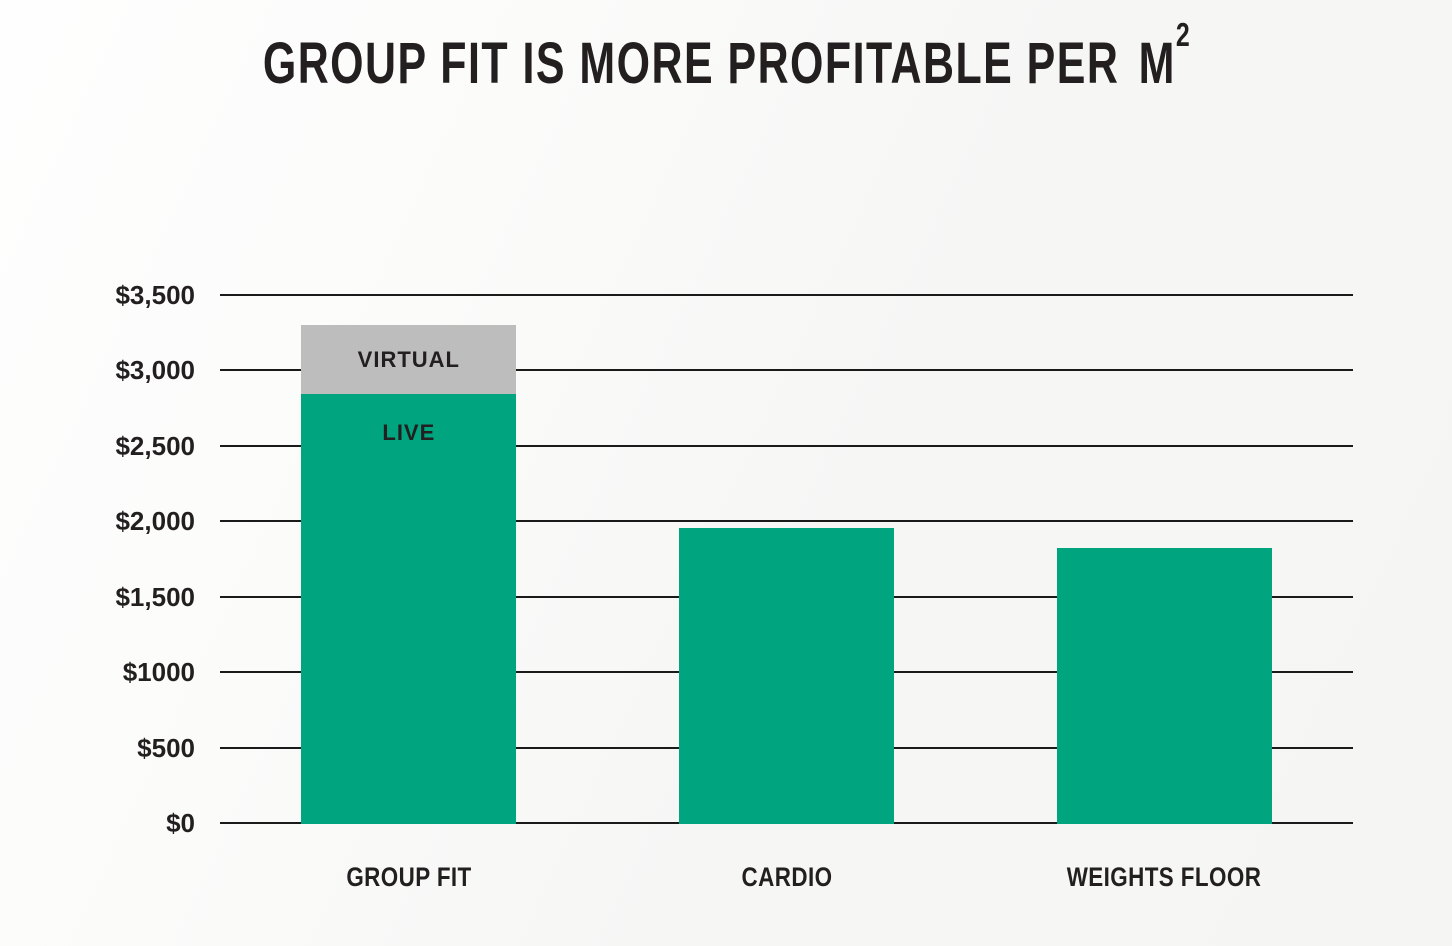 This screenshot has height=946, width=1452. Describe the element at coordinates (691, 63) in the screenshot. I see `chart-title-main: GROUP FIT IS MORE PROFITABLE PER` at that location.